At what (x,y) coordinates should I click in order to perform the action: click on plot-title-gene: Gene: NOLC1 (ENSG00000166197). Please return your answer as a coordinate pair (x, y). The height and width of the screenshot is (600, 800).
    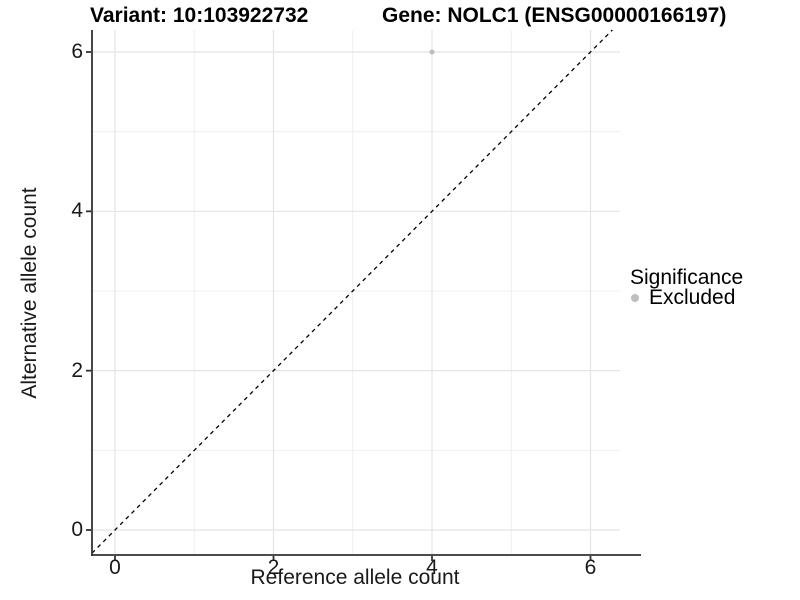
    Looking at the image, I should click on (554, 15).